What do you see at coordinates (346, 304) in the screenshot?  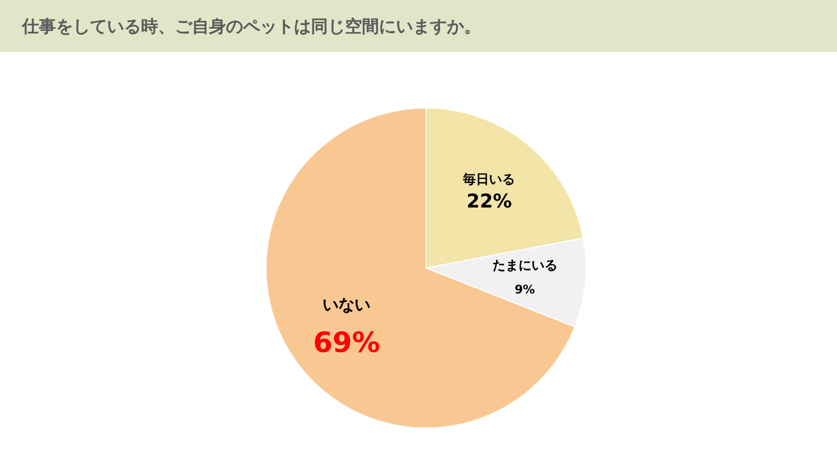 I see `slice-label: いない` at bounding box center [346, 304].